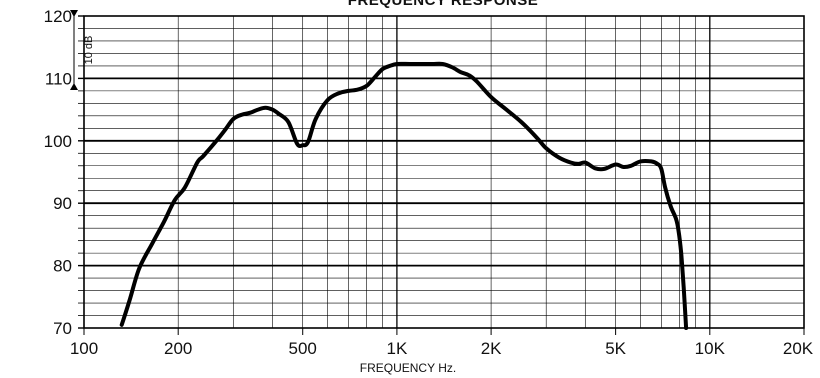 This screenshot has width=820, height=378. Describe the element at coordinates (443, 4) in the screenshot. I see `chart-title: FREQUENCY RESPONSE` at that location.